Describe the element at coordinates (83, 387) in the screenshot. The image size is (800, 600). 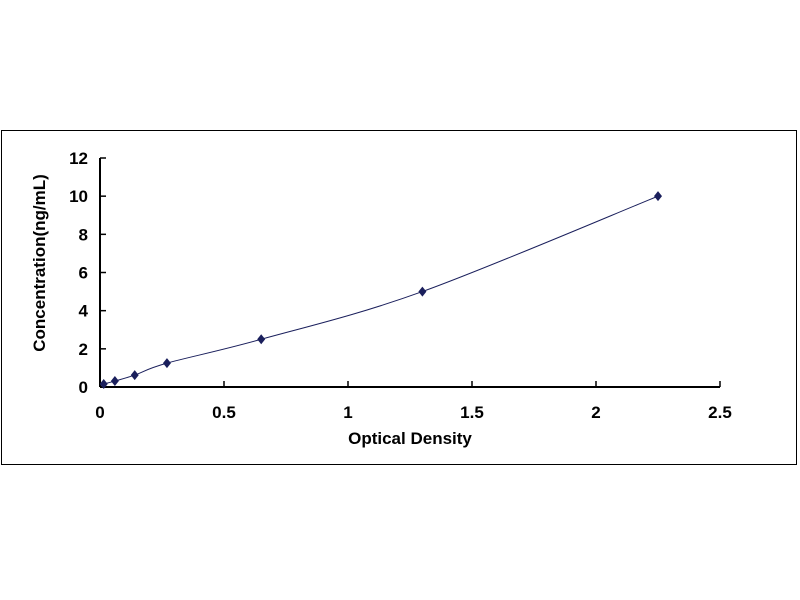
I see `y-tick-label: 0` at that location.